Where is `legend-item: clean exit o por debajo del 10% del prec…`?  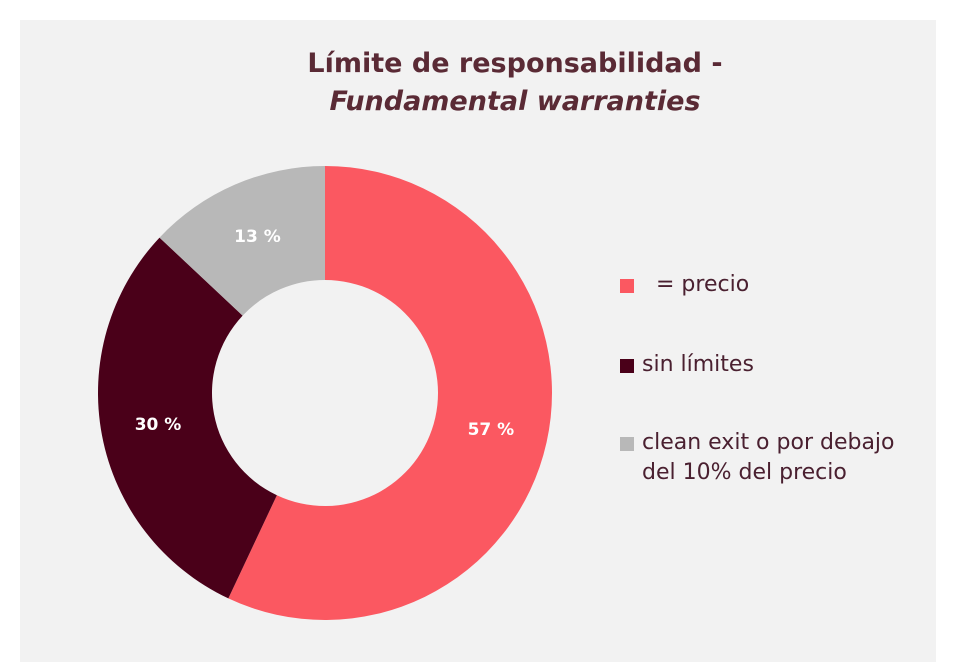
legend-item: clean exit o por debajo del 10% del prec… is located at coordinates (765, 458).